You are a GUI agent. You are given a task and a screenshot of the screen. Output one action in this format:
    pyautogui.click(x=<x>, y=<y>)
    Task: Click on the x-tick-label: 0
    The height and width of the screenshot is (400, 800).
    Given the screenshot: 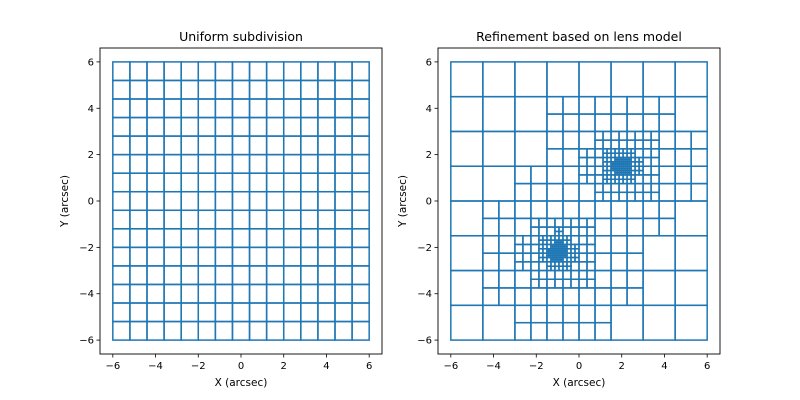 What is the action you would take?
    pyautogui.click(x=579, y=366)
    